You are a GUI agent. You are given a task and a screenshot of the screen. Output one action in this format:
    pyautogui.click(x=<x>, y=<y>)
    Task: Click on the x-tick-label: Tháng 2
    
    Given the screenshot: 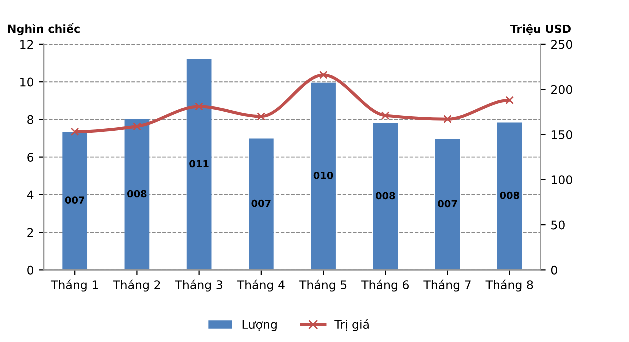 What is the action you would take?
    pyautogui.click(x=136, y=286)
    